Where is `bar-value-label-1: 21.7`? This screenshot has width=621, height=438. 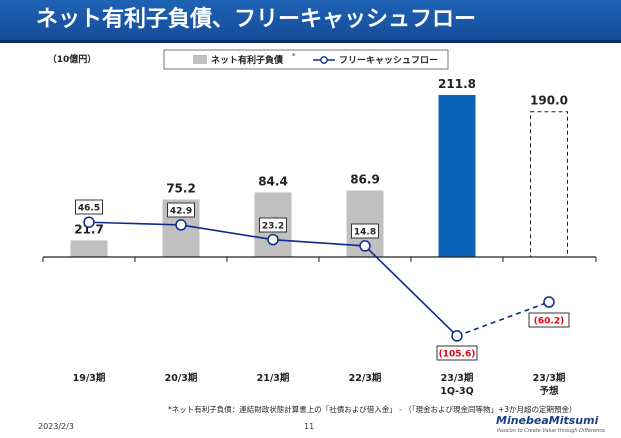
bar-value-label-1: 21.7 is located at coordinates (89, 229).